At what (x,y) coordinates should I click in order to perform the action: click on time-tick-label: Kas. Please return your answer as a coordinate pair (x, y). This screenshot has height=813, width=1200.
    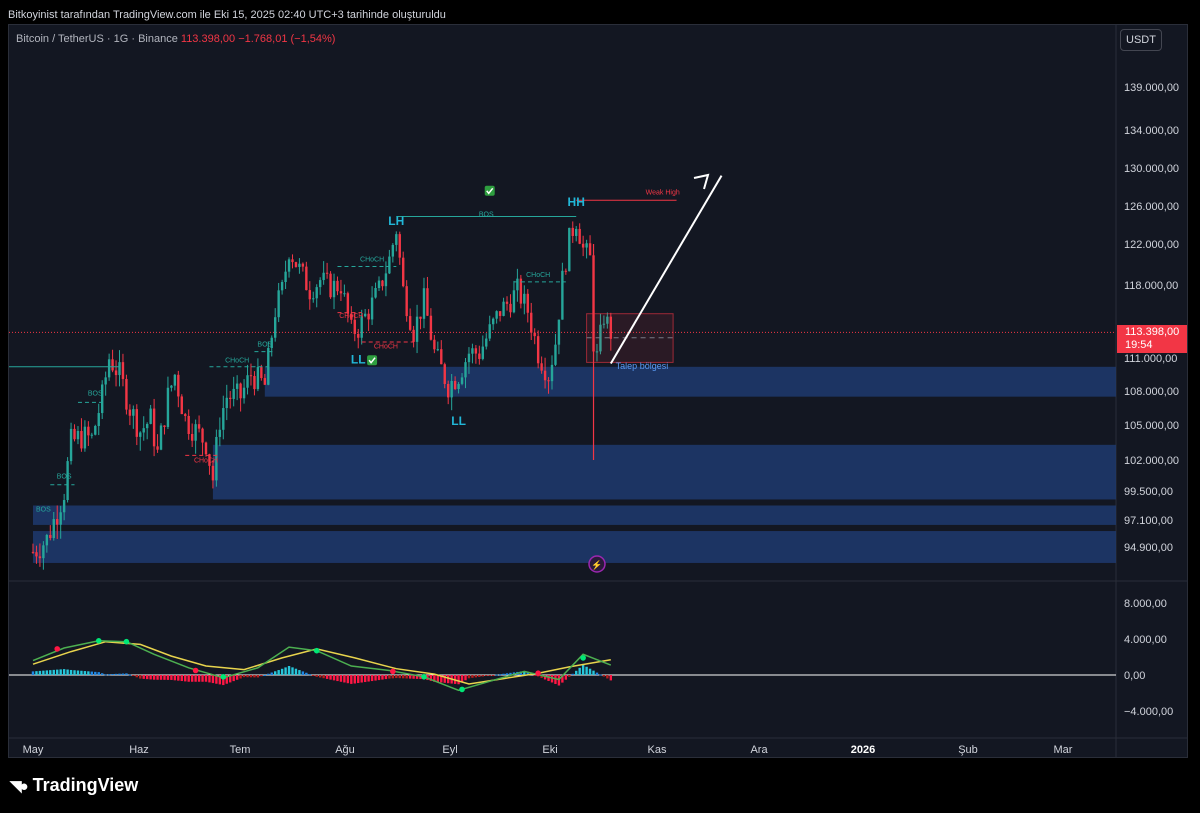
    Looking at the image, I should click on (657, 750).